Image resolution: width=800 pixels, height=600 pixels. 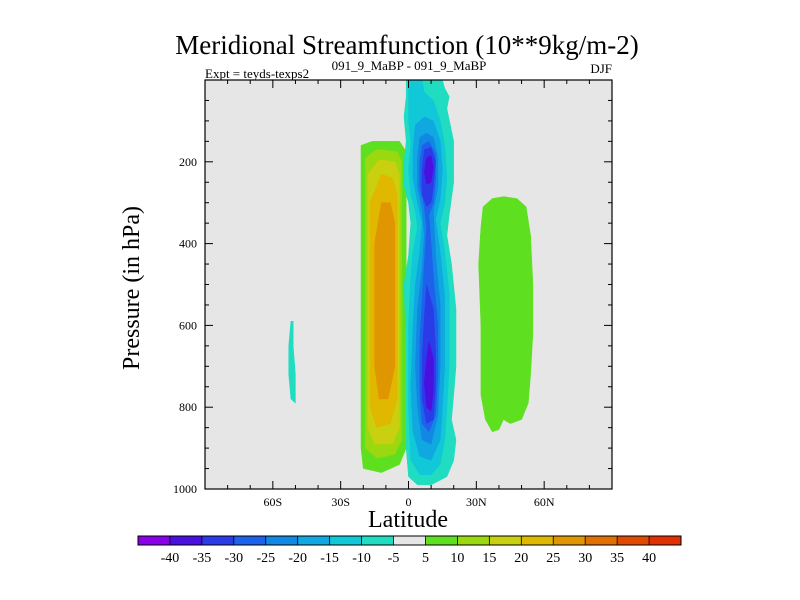 I want to click on y-tick-label: 1000, so click(x=185, y=489).